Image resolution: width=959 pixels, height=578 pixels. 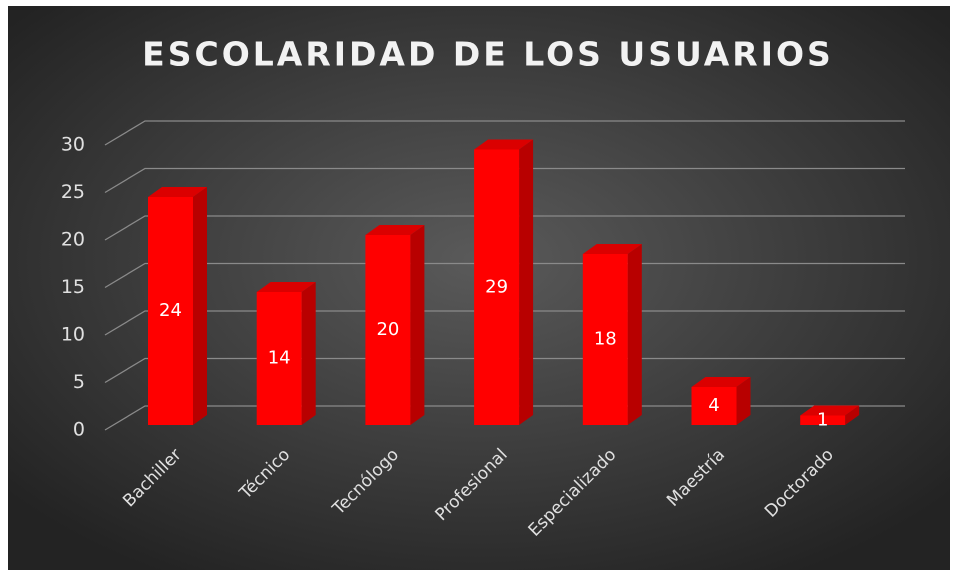 I want to click on y-tick-label: 30, so click(x=73, y=145).